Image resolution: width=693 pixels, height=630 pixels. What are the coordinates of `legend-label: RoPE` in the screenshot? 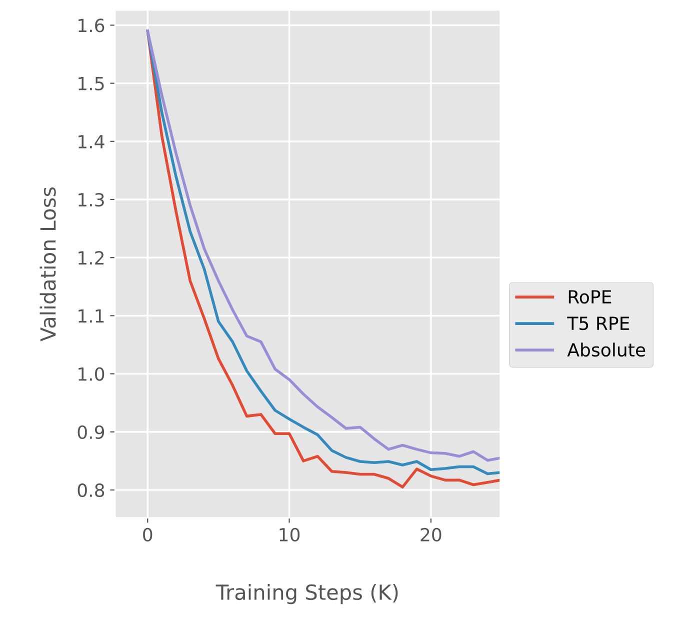 It's located at (590, 297).